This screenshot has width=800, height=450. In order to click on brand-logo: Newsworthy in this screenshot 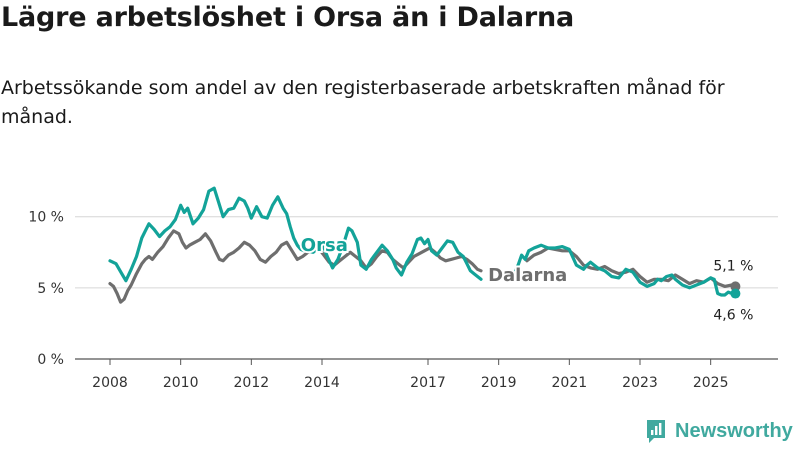, I will do `click(719, 431)`.